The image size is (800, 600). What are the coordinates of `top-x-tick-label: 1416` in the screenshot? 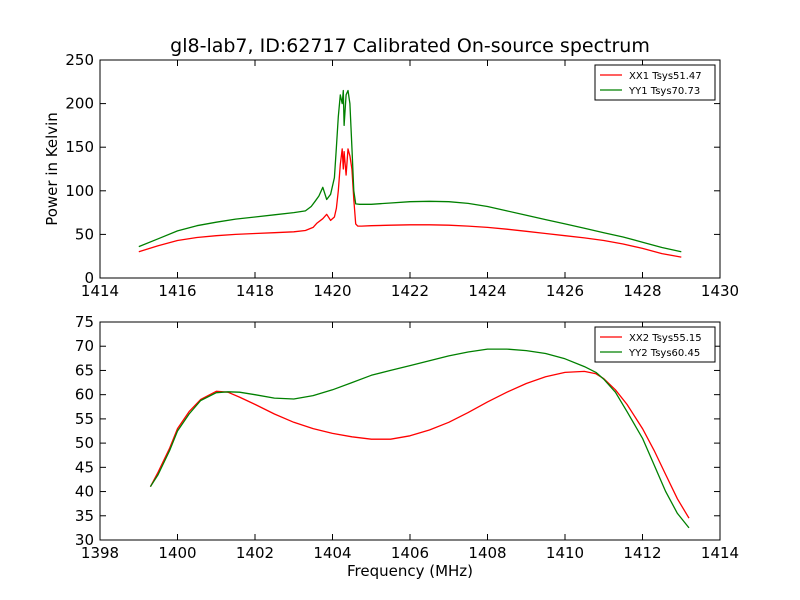 It's located at (177, 291).